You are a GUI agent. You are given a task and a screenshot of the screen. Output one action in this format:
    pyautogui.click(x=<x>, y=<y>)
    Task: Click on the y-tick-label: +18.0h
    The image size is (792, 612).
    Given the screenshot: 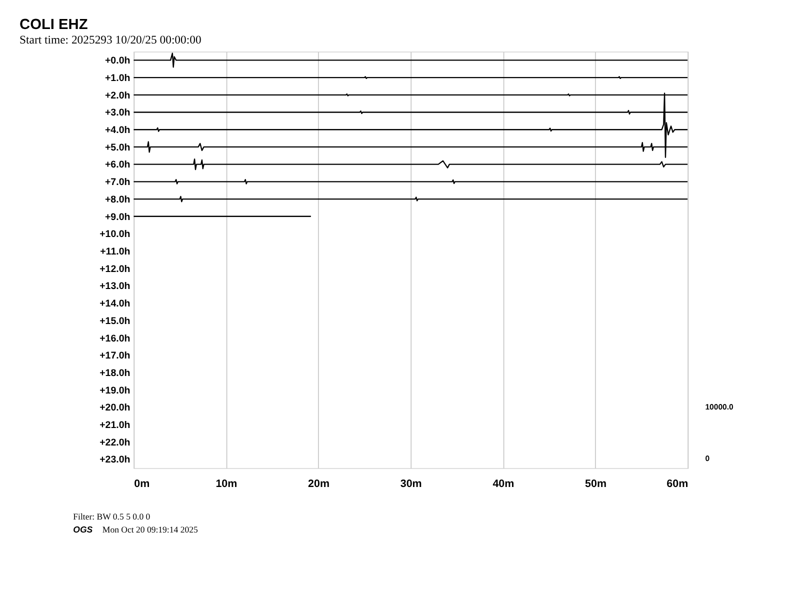 What is the action you would take?
    pyautogui.click(x=115, y=373)
    